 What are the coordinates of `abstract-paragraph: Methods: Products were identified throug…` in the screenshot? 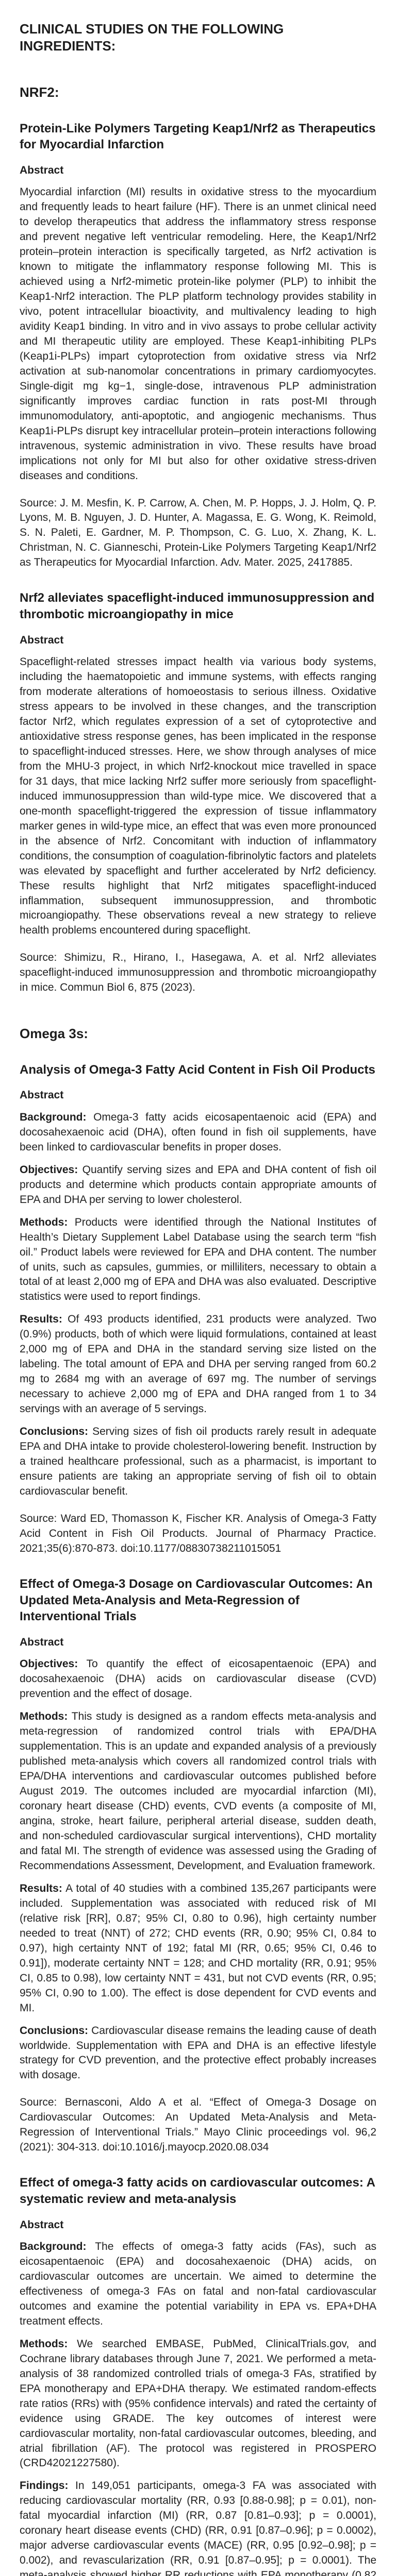 It's located at (198, 1260).